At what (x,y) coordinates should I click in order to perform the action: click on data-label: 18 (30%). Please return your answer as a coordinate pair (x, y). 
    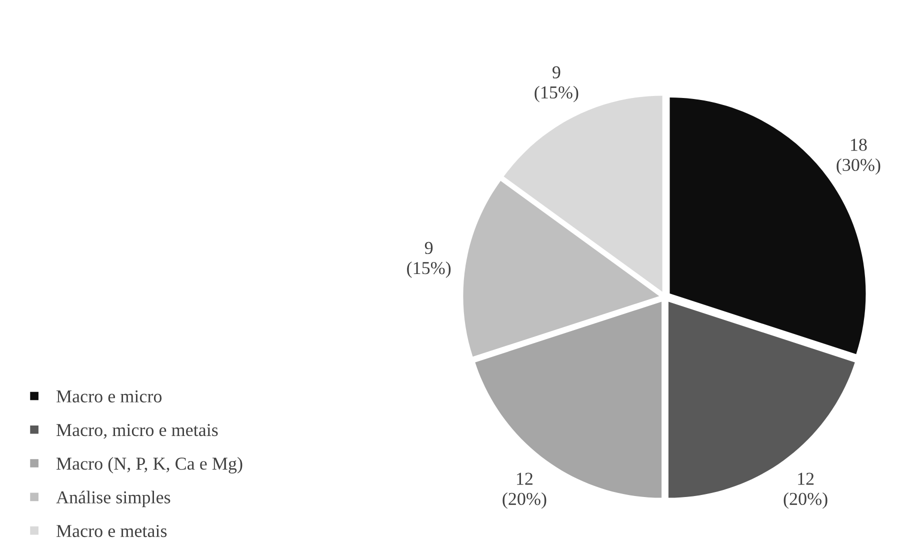
    Looking at the image, I should click on (858, 156).